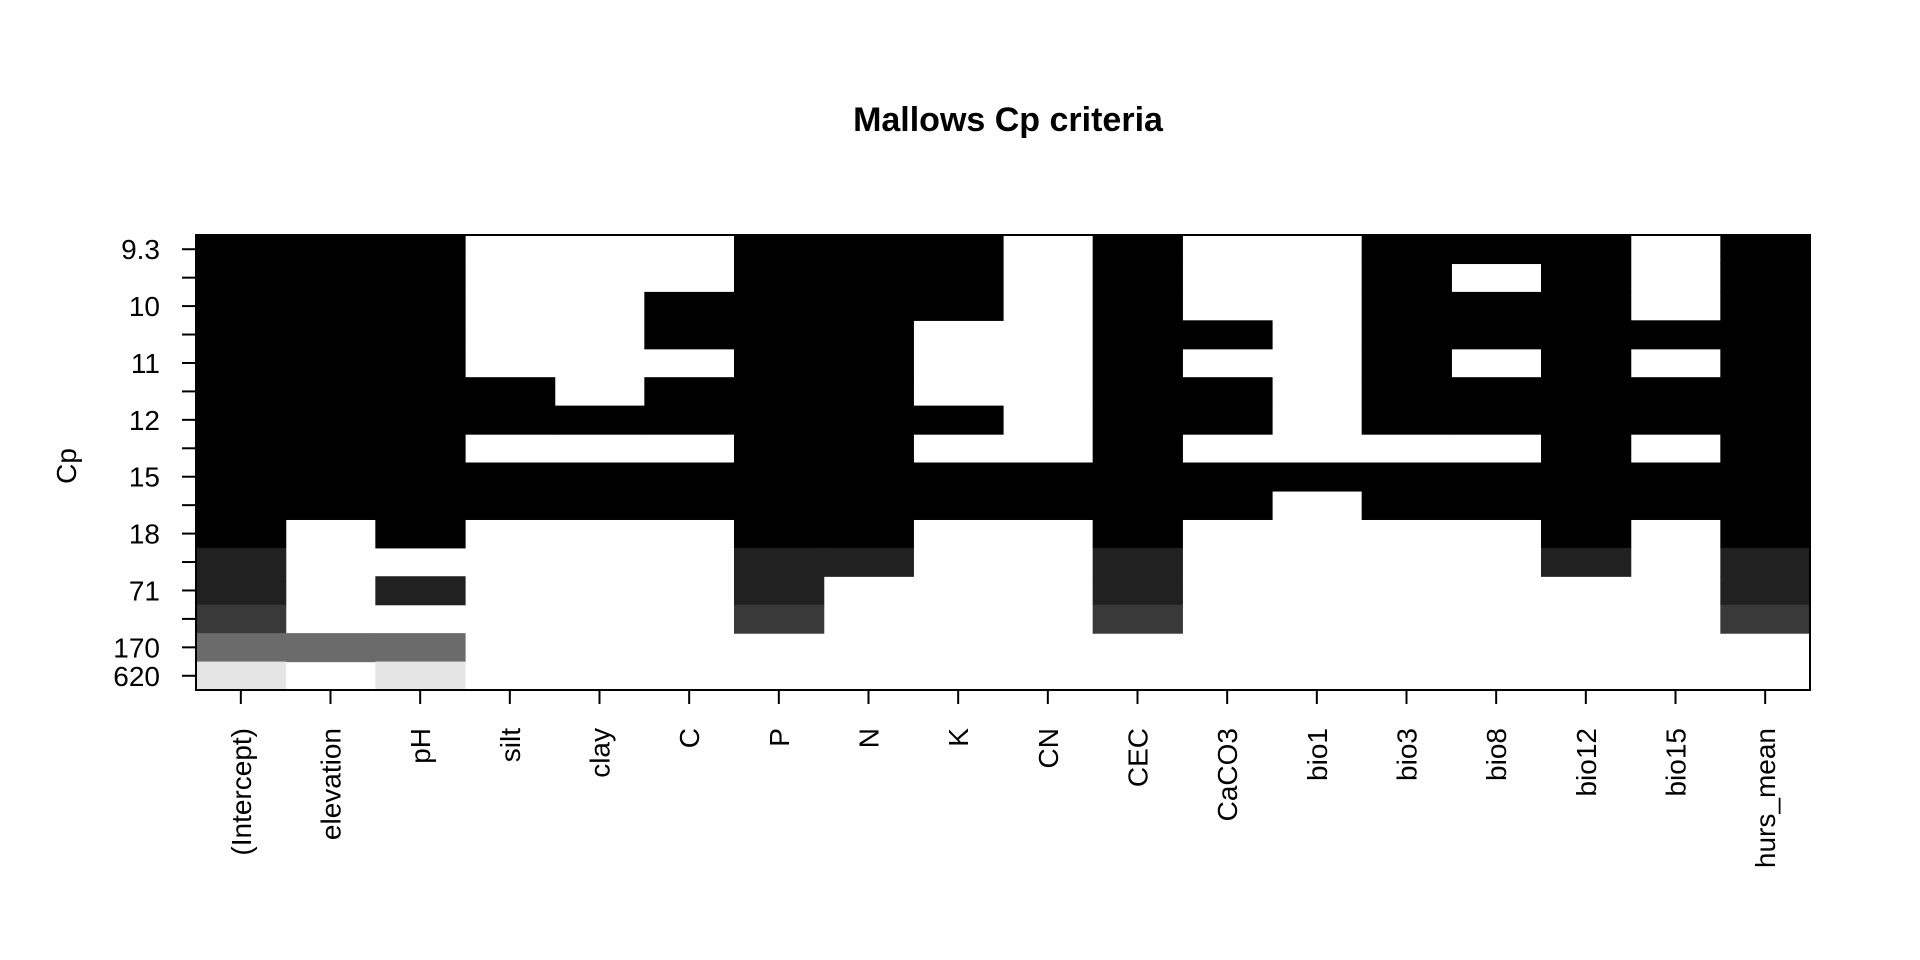 The height and width of the screenshot is (960, 1920). Describe the element at coordinates (140, 249) in the screenshot. I see `y-tick-label: 9.3` at that location.